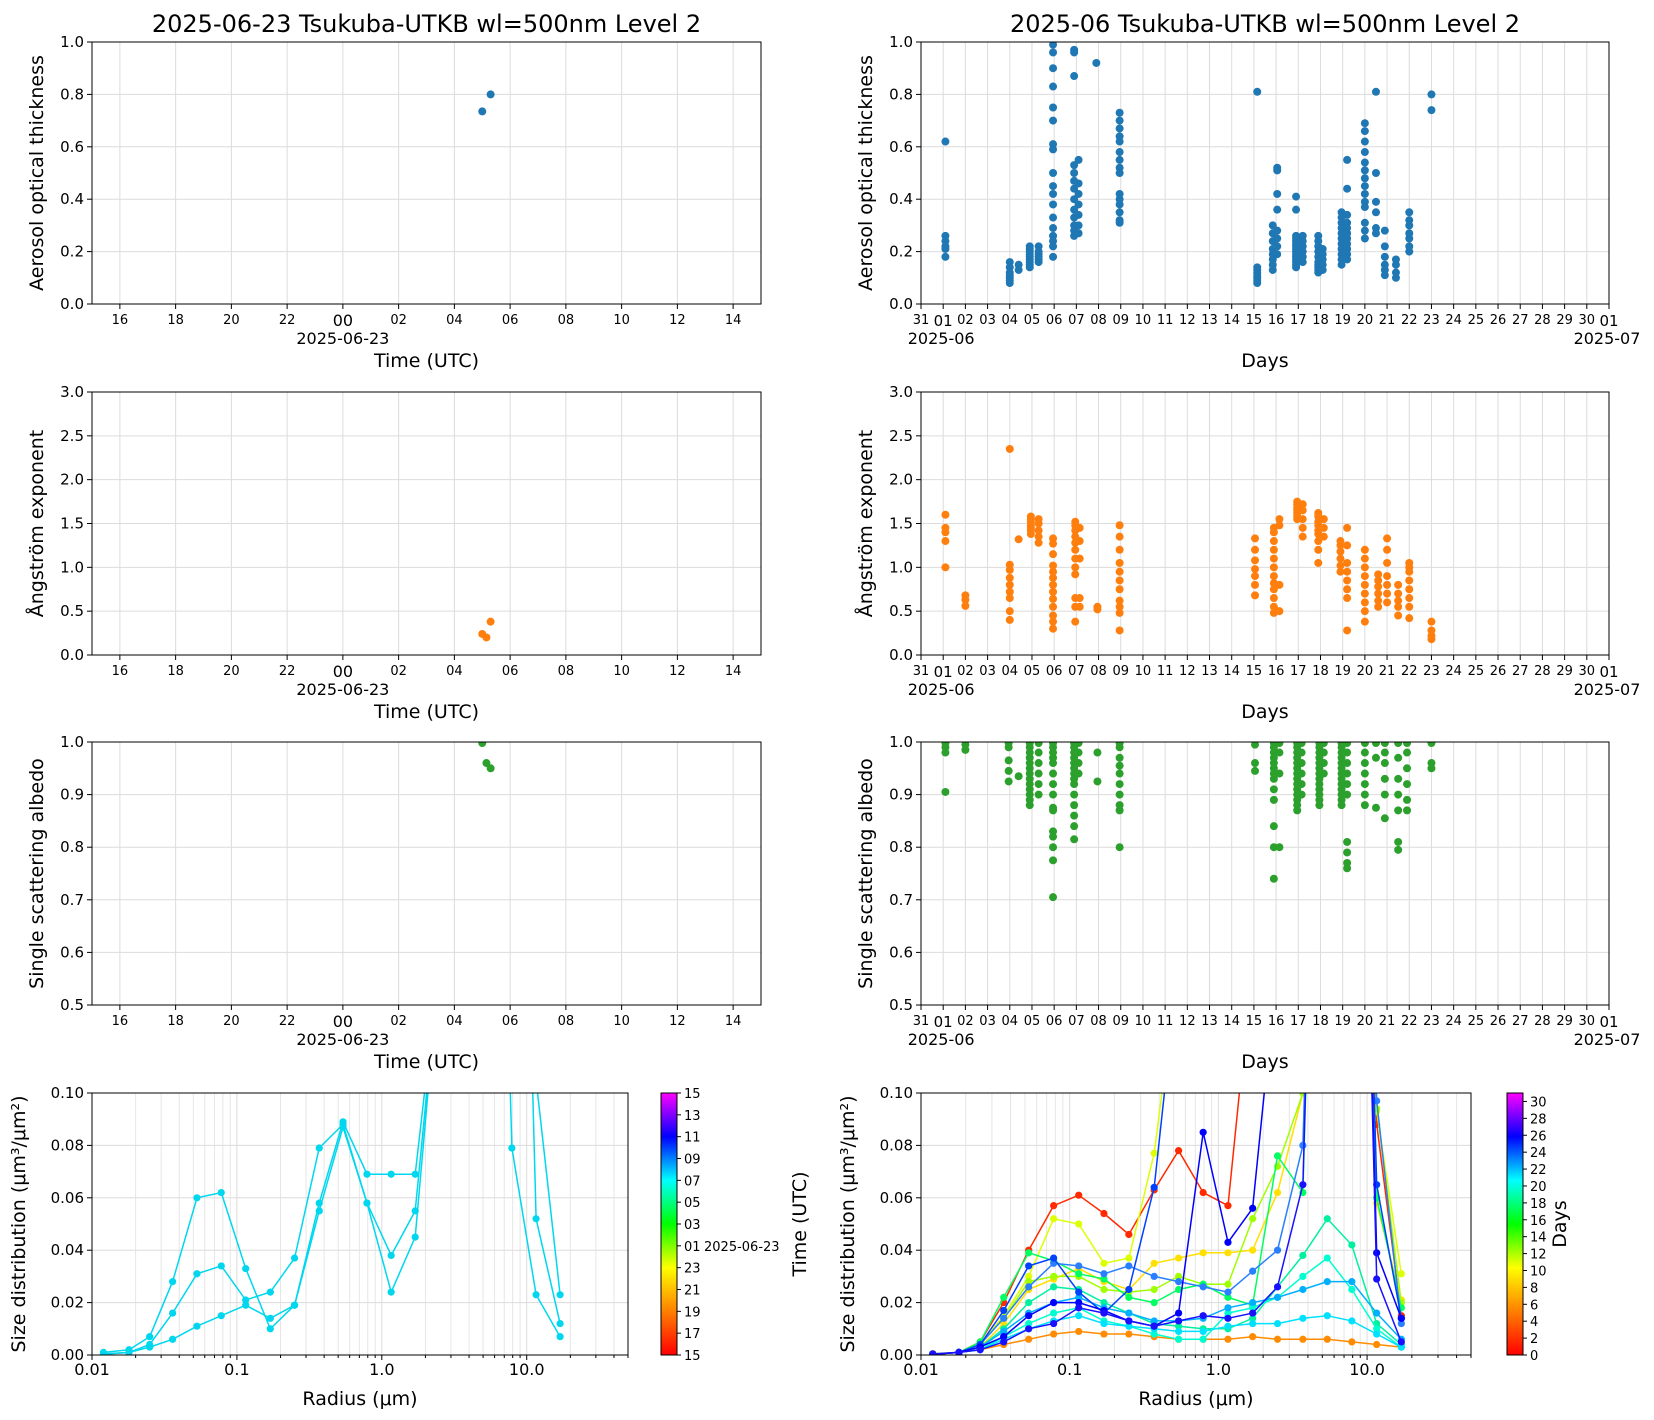  I want to click on y-axis-label: Aerosol optical thickness, so click(37, 173).